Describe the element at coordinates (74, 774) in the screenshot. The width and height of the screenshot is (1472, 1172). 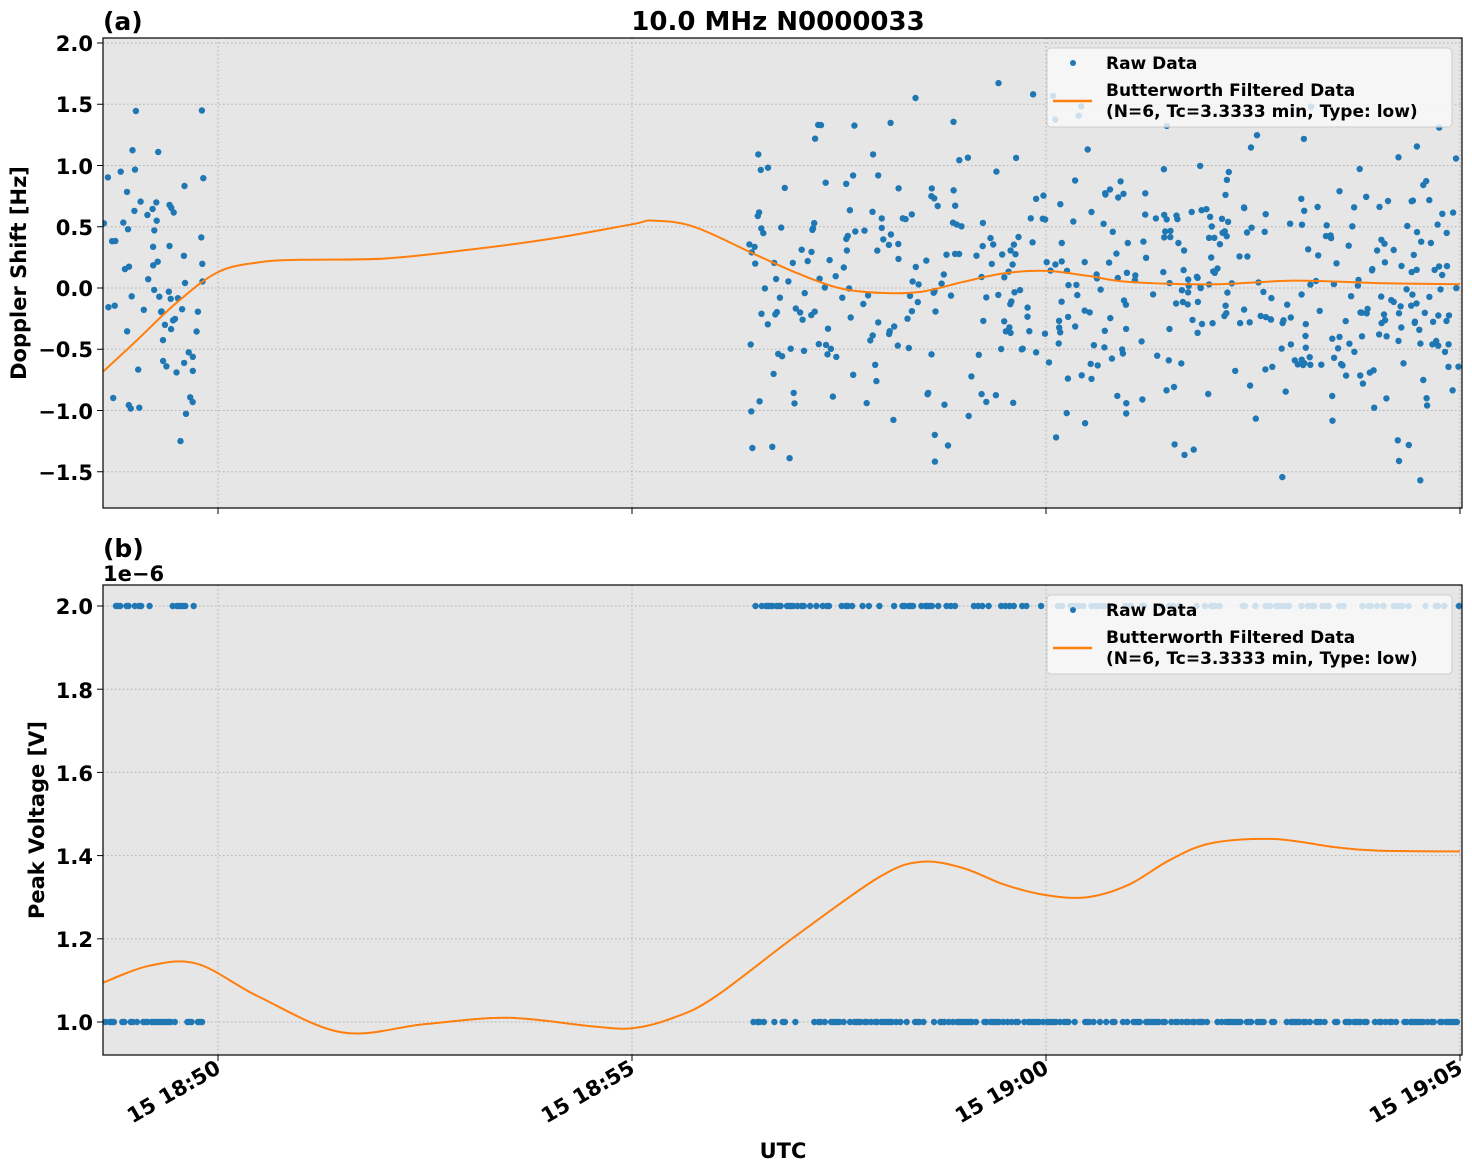
I see `y-tick-label: 1.6` at that location.